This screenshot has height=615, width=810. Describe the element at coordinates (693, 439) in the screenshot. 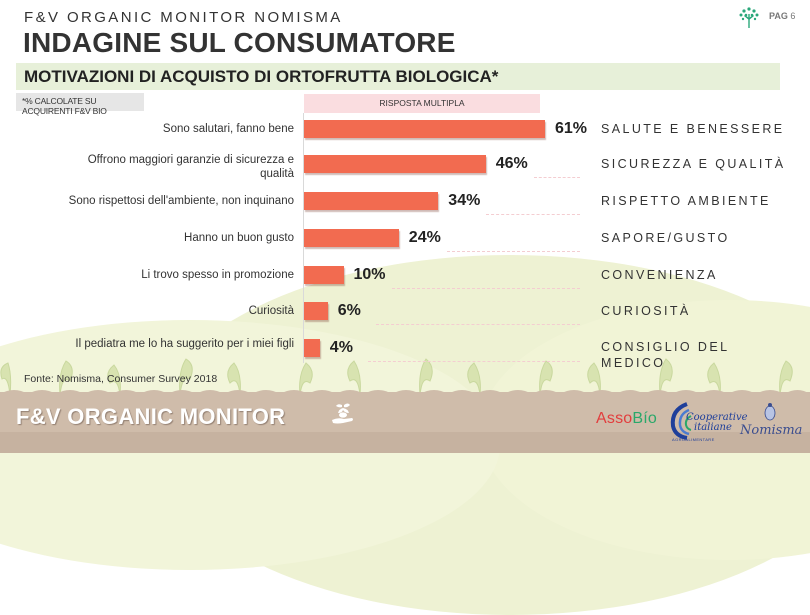

I see `cooperative-logo-sub: AGROALIMENTARE` at that location.